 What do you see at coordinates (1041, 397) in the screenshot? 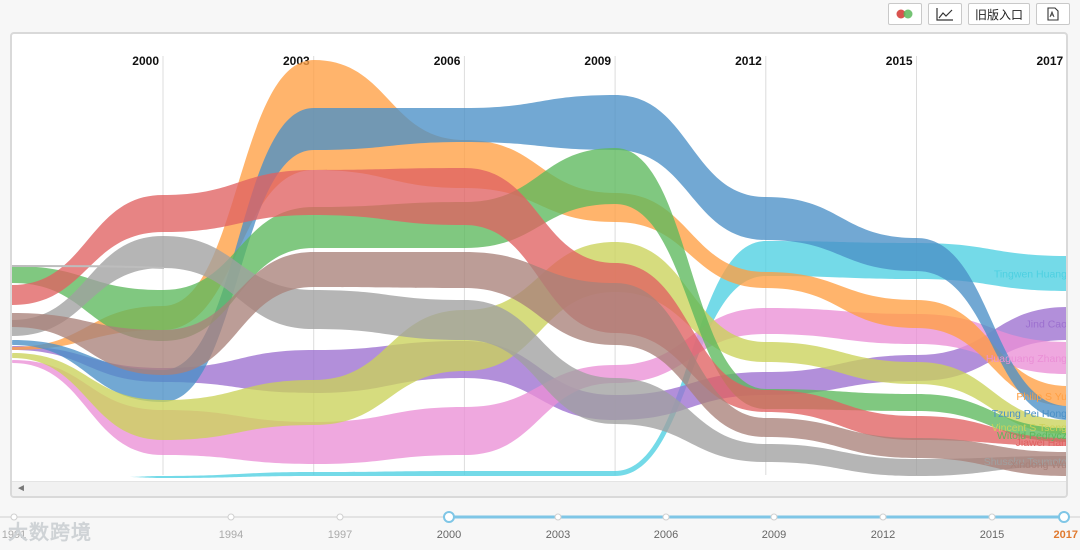
I see `series-label: Philip S Yu` at bounding box center [1041, 397].